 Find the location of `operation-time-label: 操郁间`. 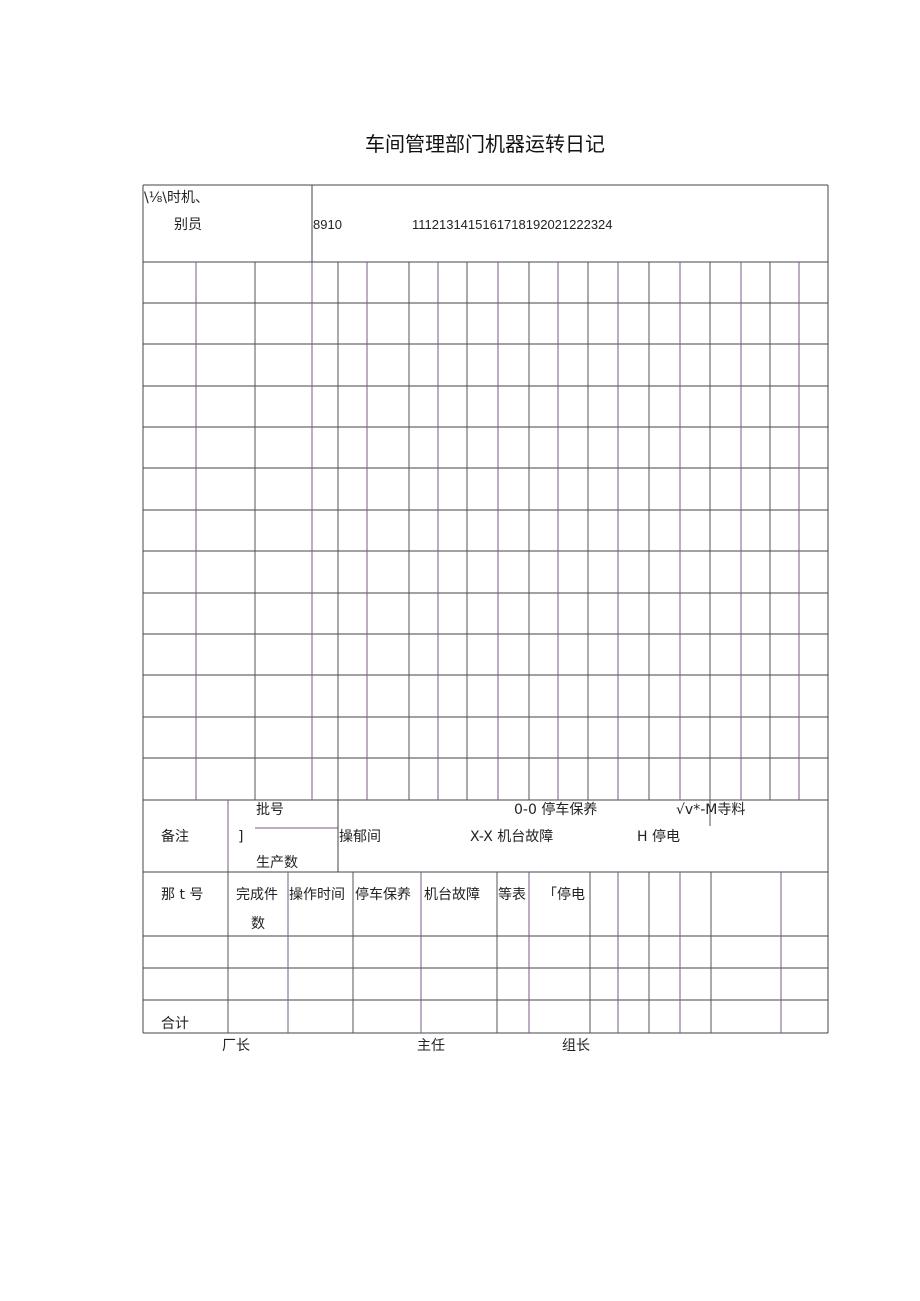

operation-time-label: 操郁间 is located at coordinates (360, 837).